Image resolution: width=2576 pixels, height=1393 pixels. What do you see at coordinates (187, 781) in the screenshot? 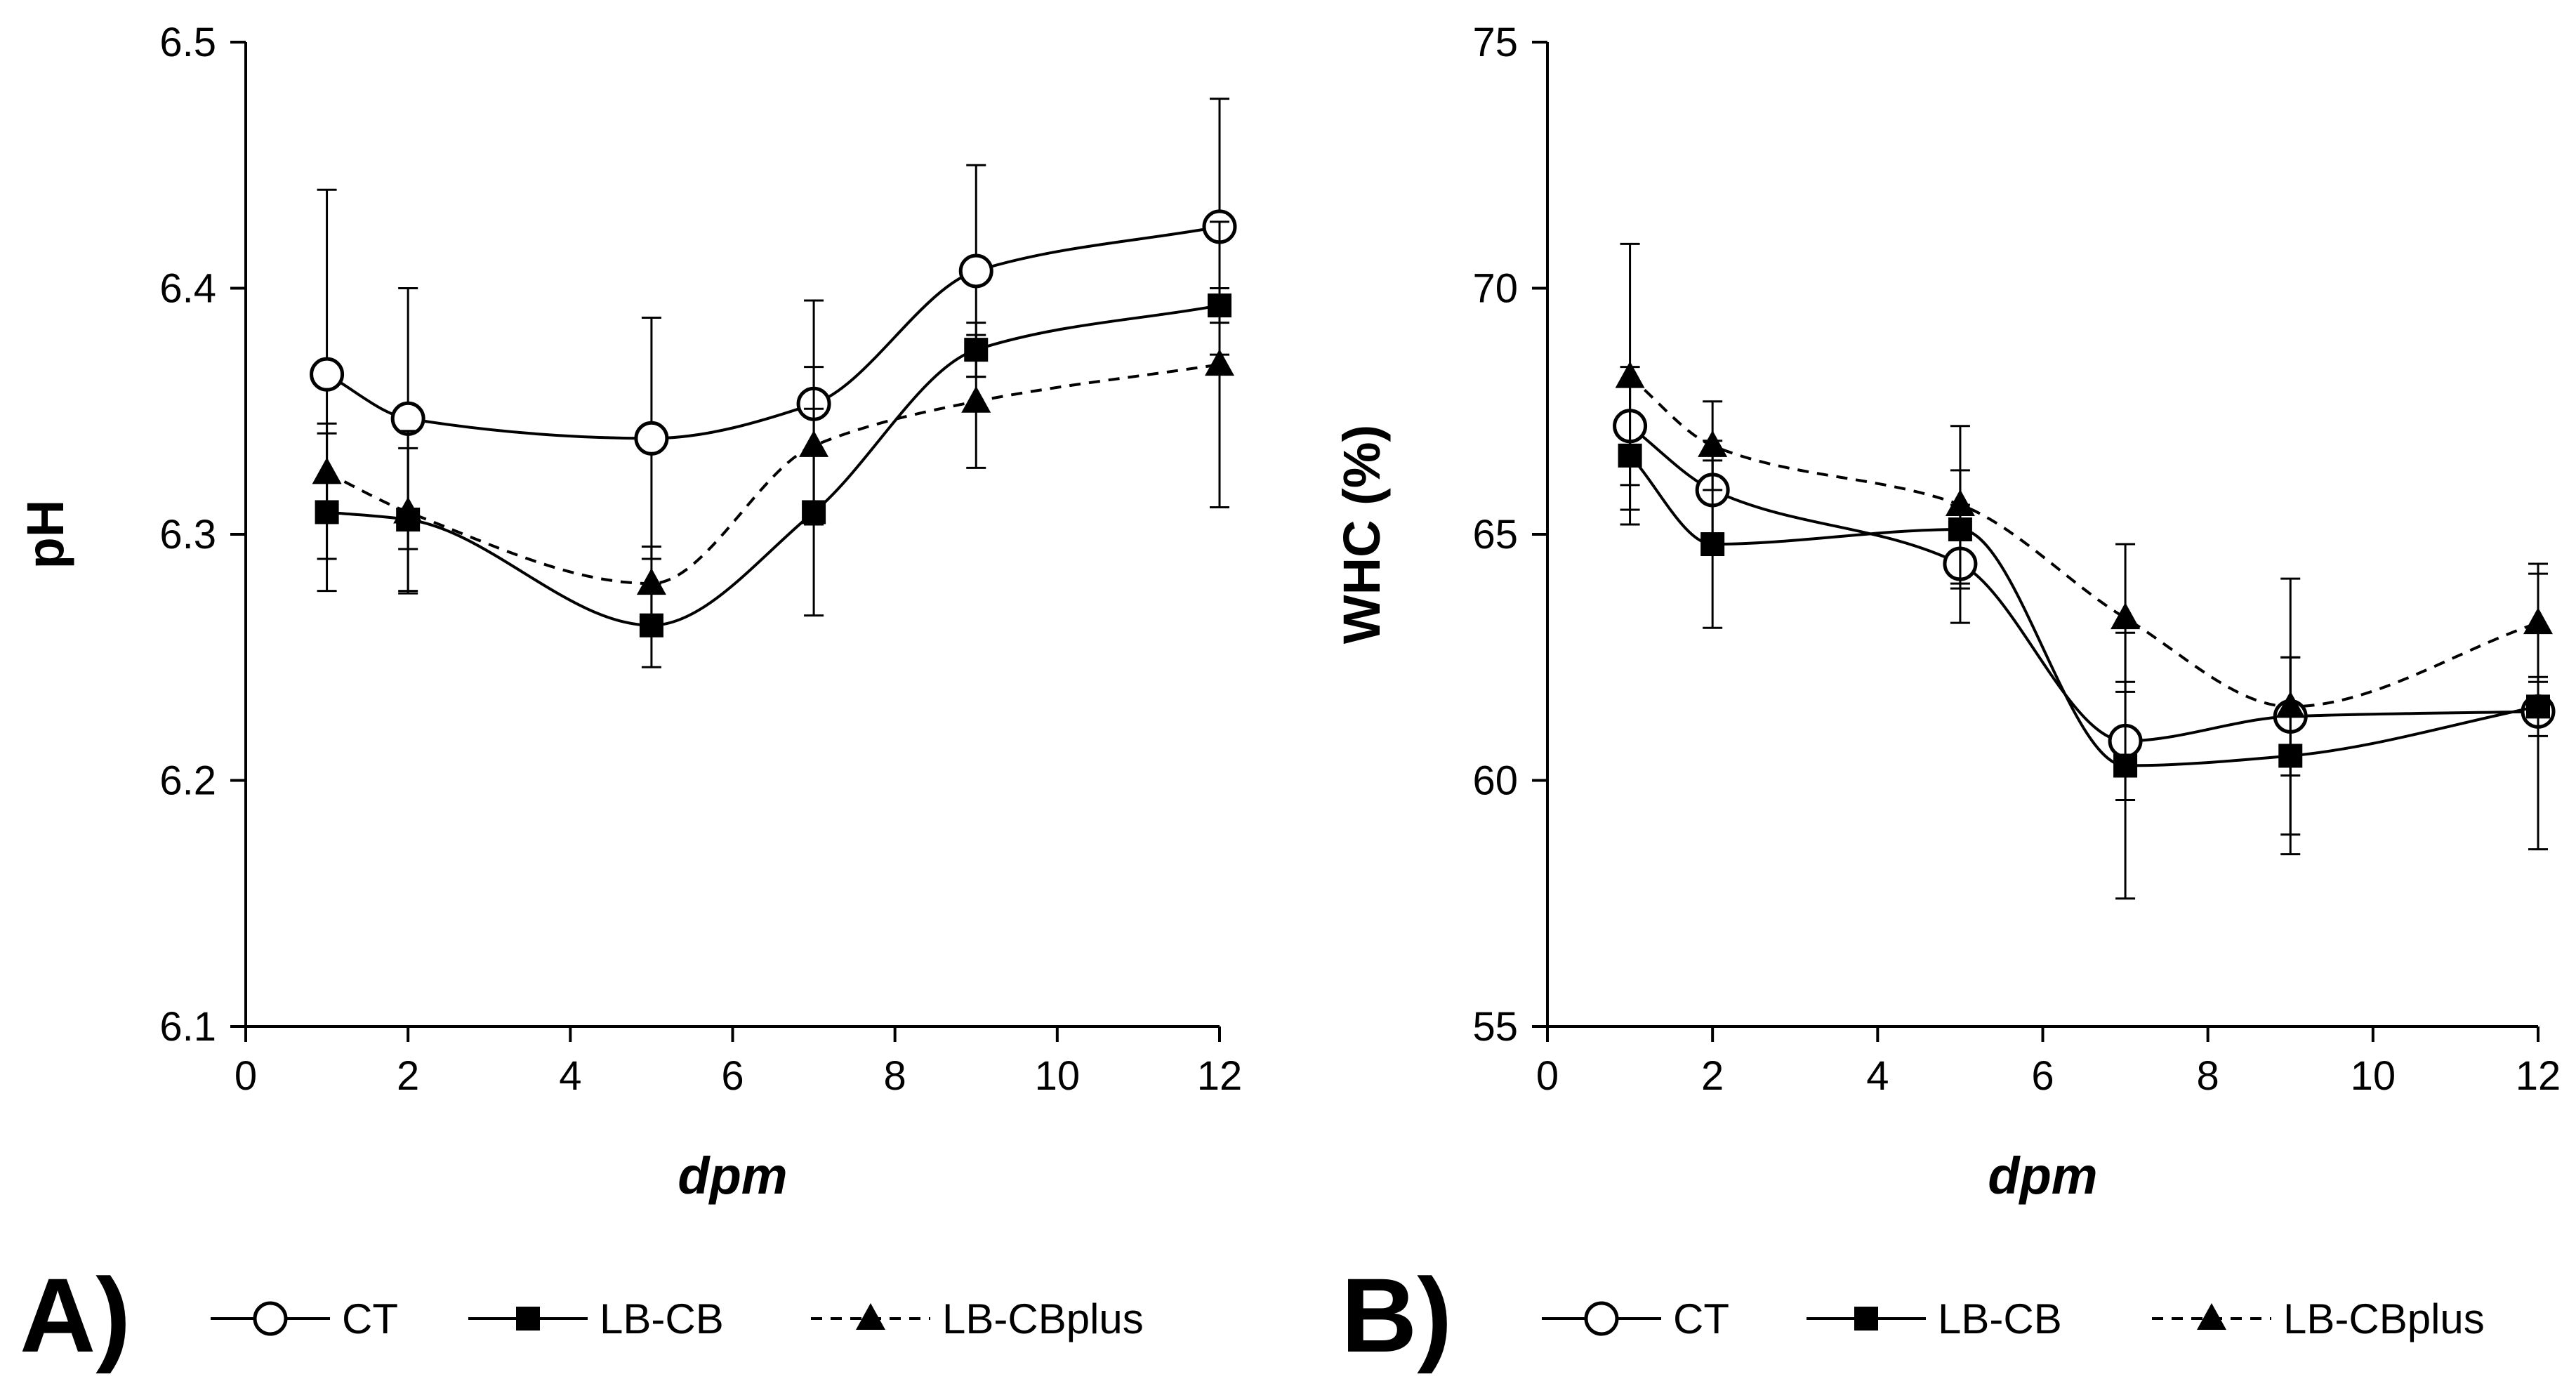
I see `y-tick-label: 6.2` at bounding box center [187, 781].